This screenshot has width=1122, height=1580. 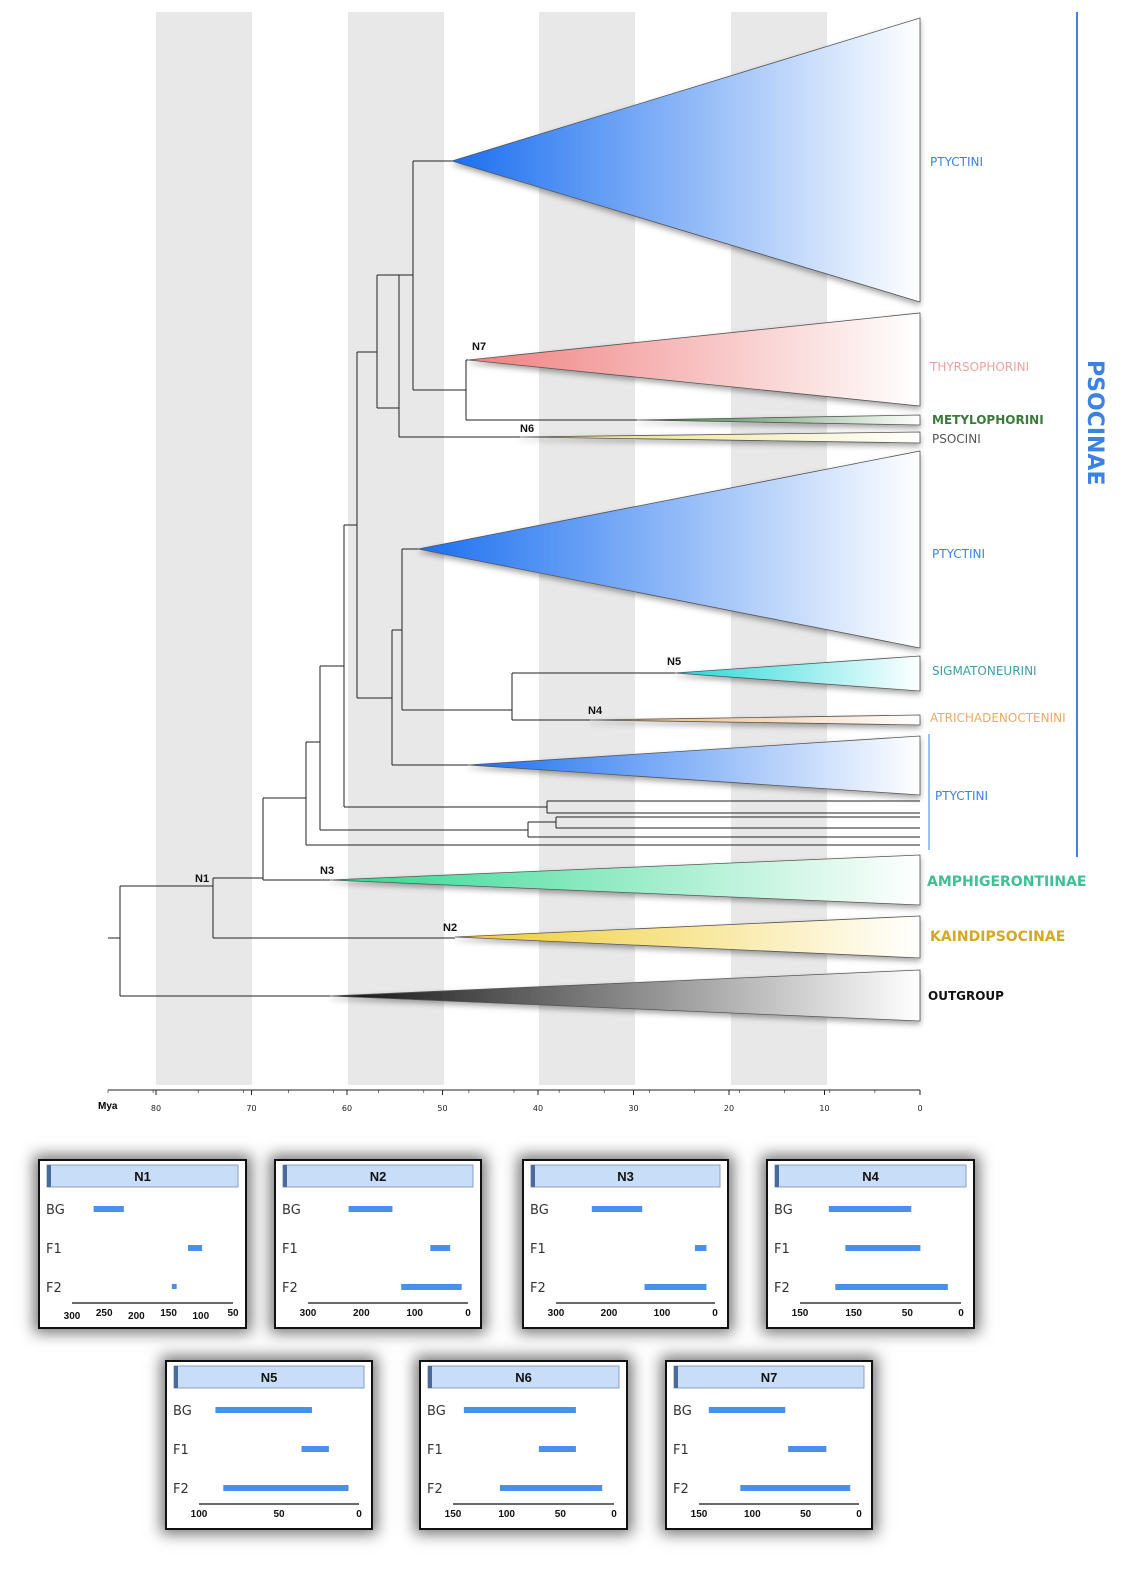 What do you see at coordinates (769, 1445) in the screenshot?
I see `panel-n7: N7 BG F1 F2 150 100 50 0` at bounding box center [769, 1445].